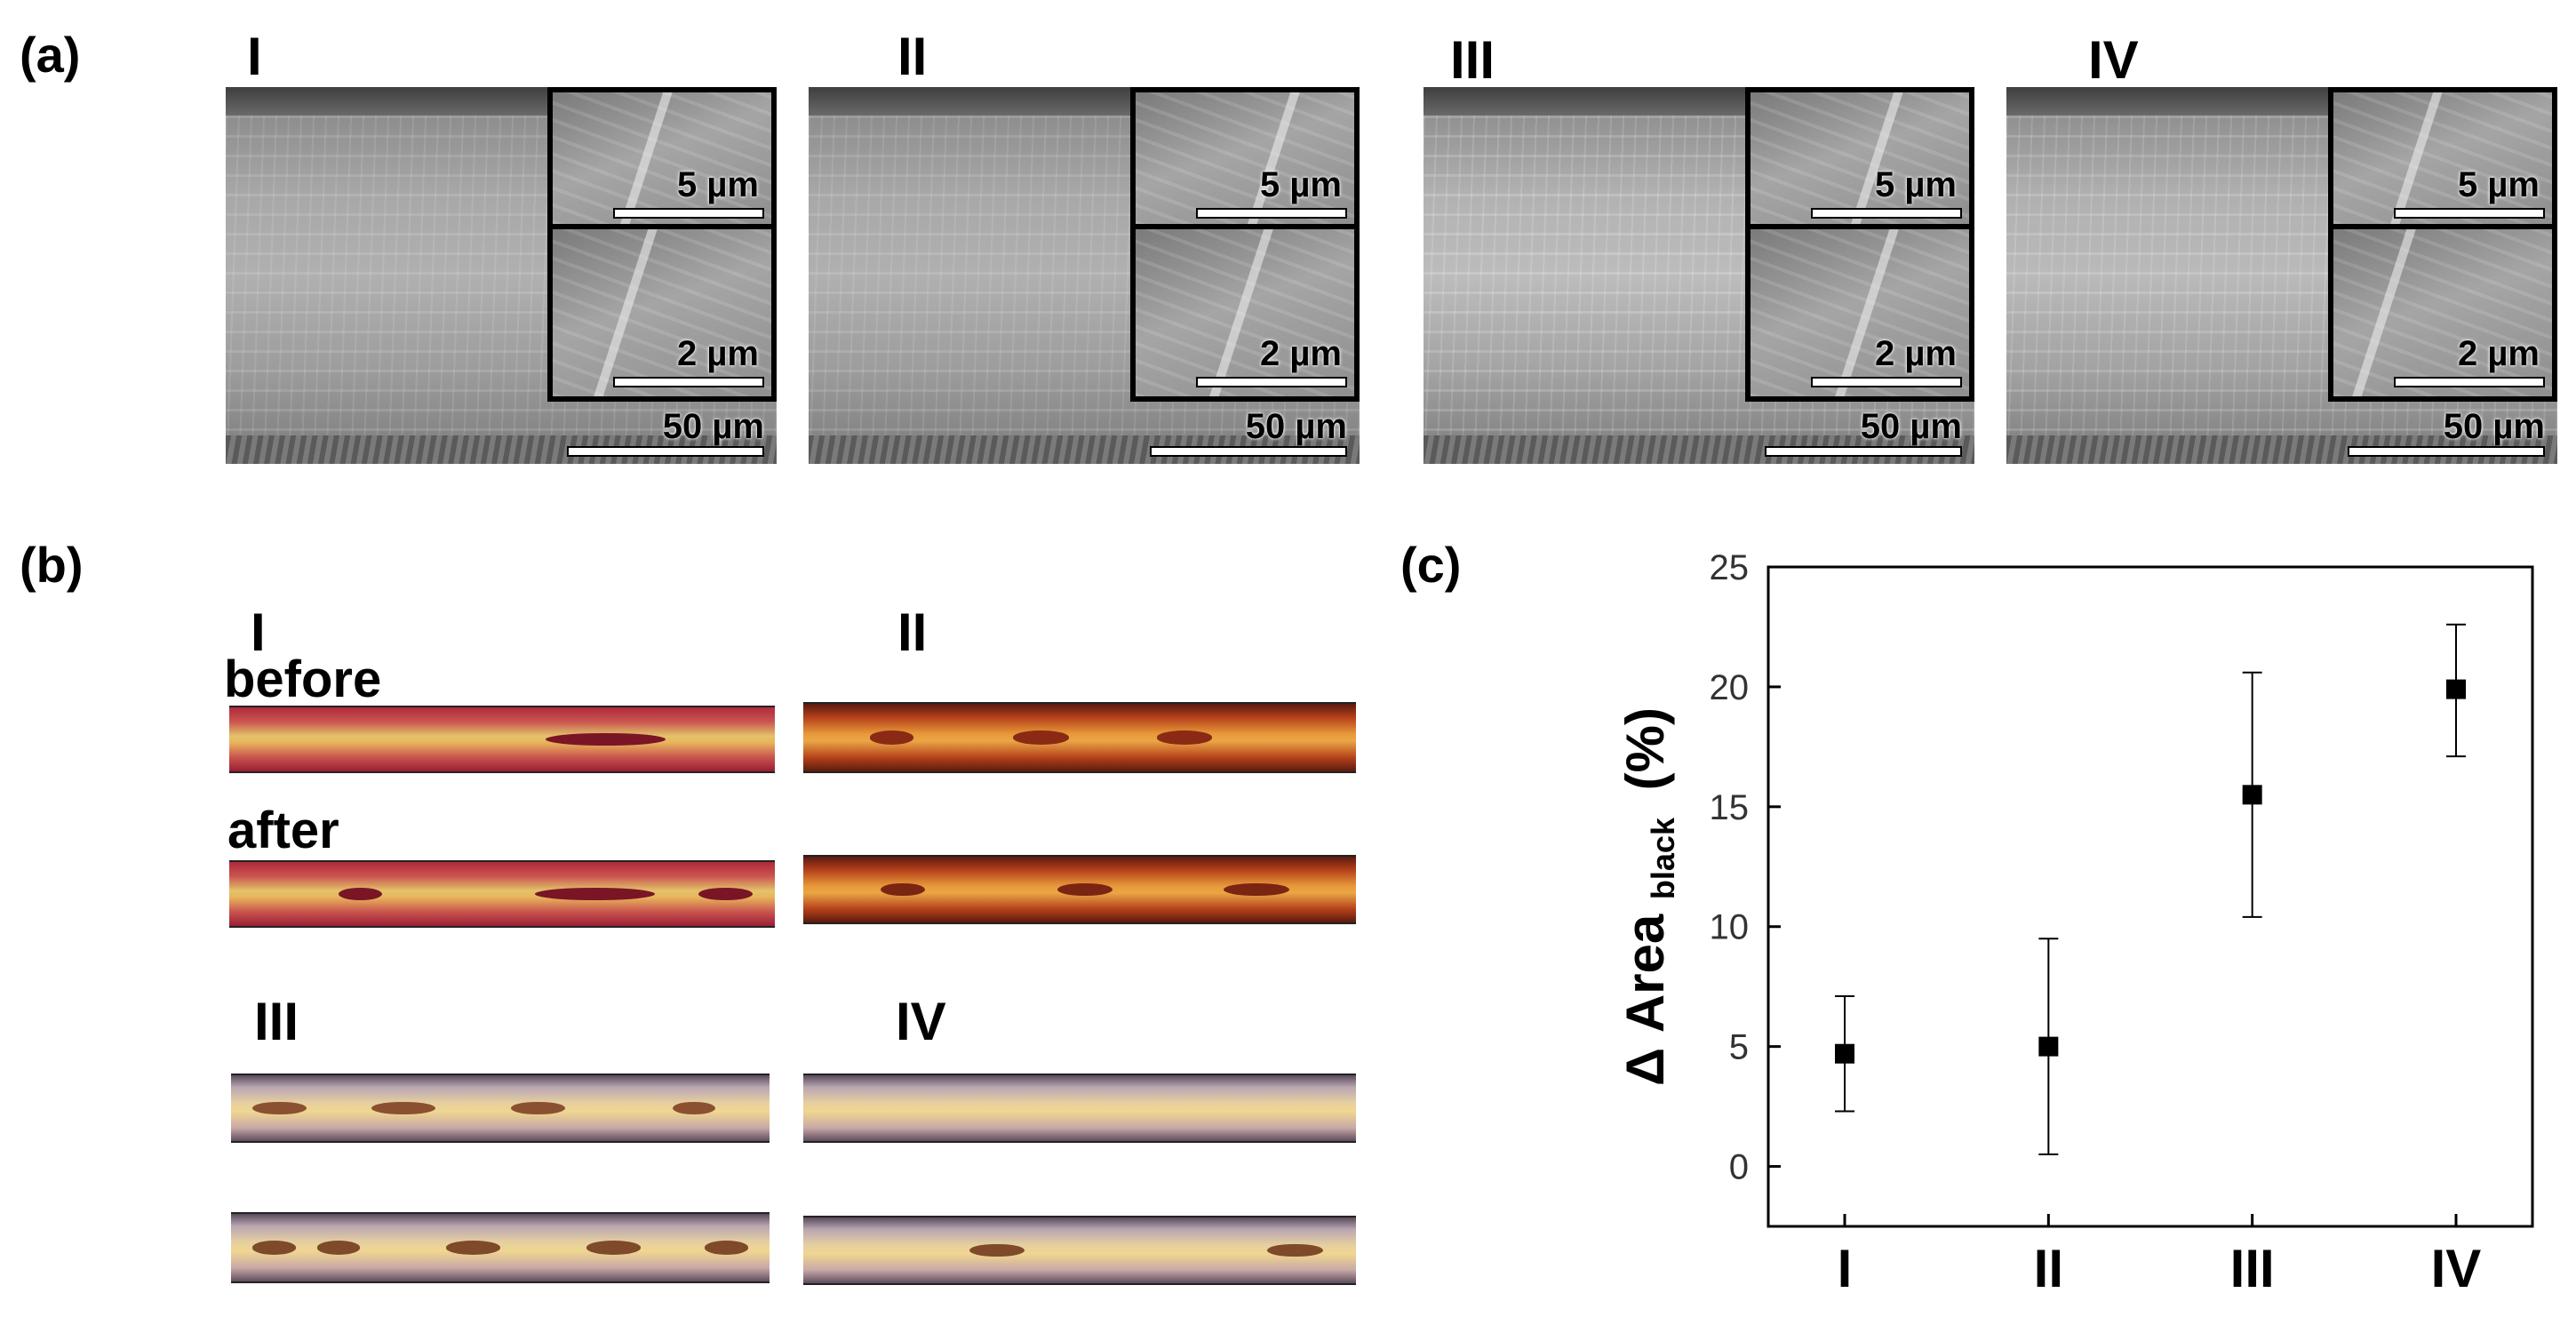 The width and height of the screenshot is (2576, 1325). What do you see at coordinates (1431, 565) in the screenshot?
I see `panel-c-label: (c)` at bounding box center [1431, 565].